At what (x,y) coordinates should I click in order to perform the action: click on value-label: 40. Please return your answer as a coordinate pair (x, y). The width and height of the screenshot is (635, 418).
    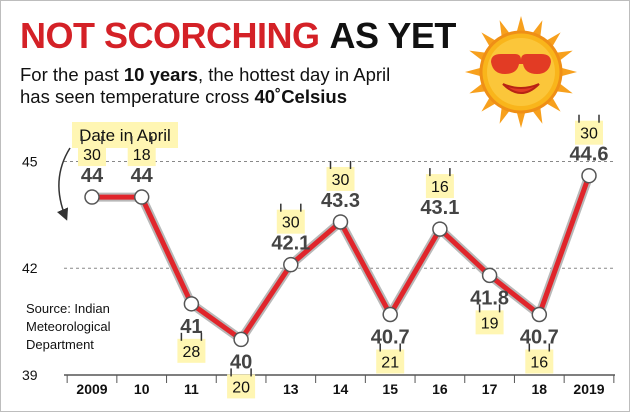
    Looking at the image, I should click on (241, 362).